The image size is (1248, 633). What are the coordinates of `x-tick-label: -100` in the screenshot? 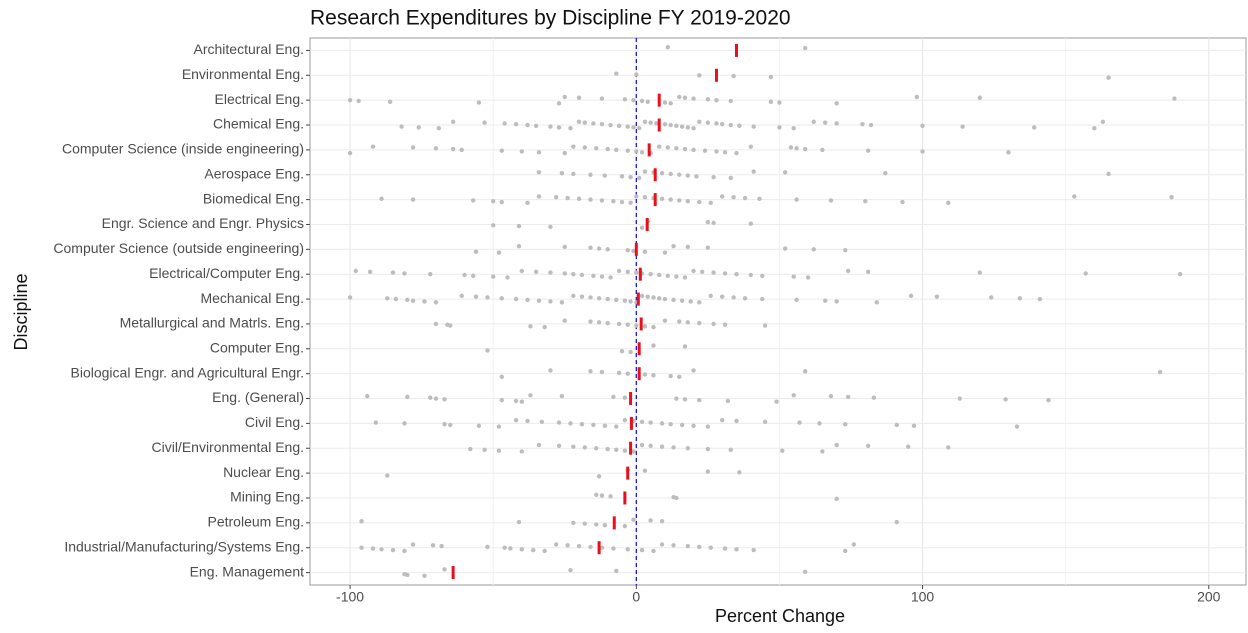 It's located at (350, 597).